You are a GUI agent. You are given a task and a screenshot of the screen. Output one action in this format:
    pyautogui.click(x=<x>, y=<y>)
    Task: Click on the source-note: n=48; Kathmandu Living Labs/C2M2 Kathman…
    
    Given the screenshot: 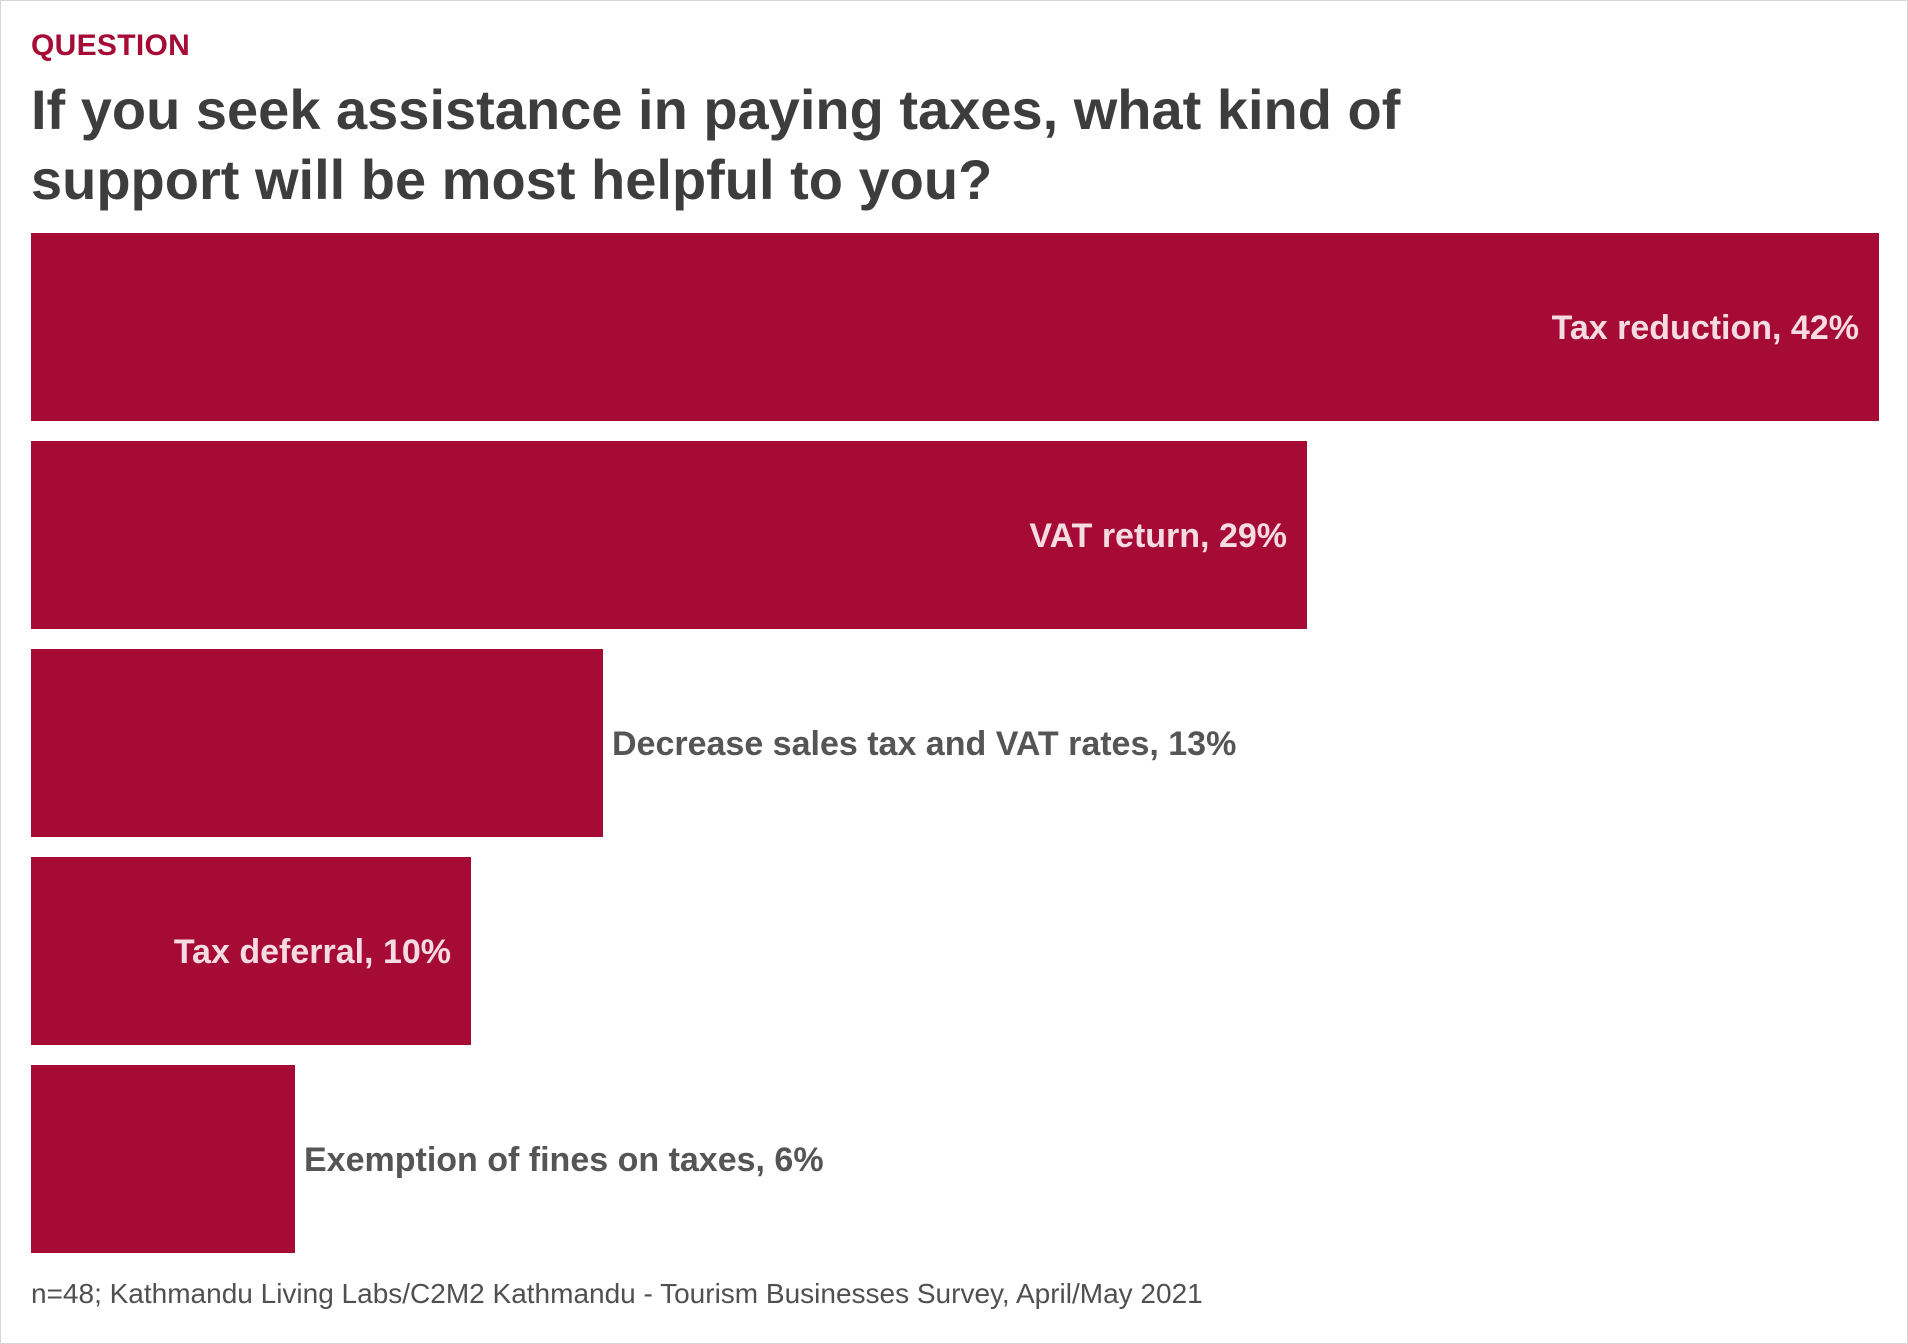 What is the action you would take?
    pyautogui.click(x=617, y=1293)
    